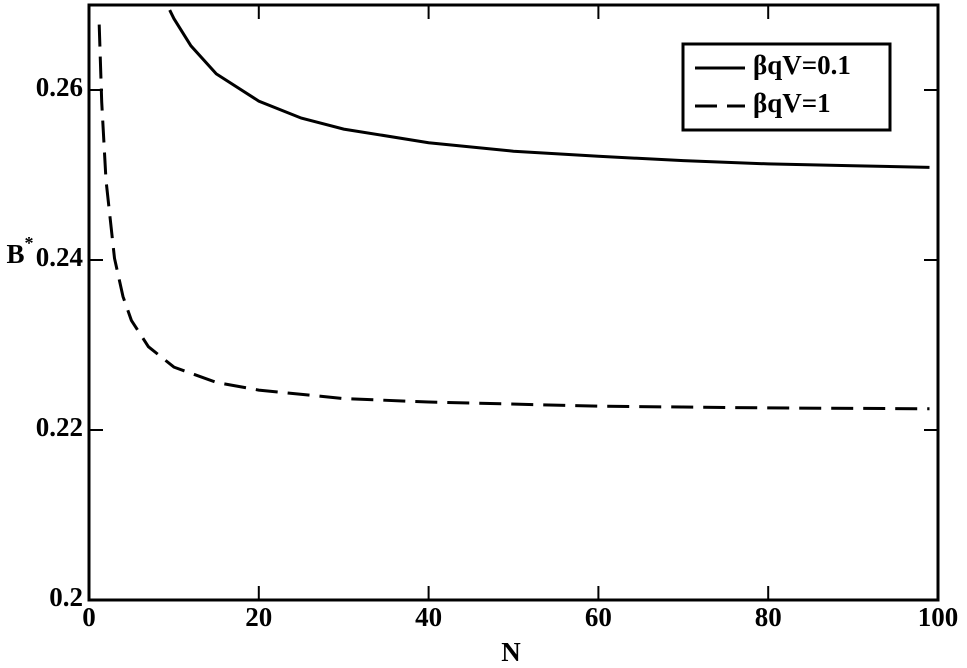  I want to click on x-tick-label: 100, so click(938, 617).